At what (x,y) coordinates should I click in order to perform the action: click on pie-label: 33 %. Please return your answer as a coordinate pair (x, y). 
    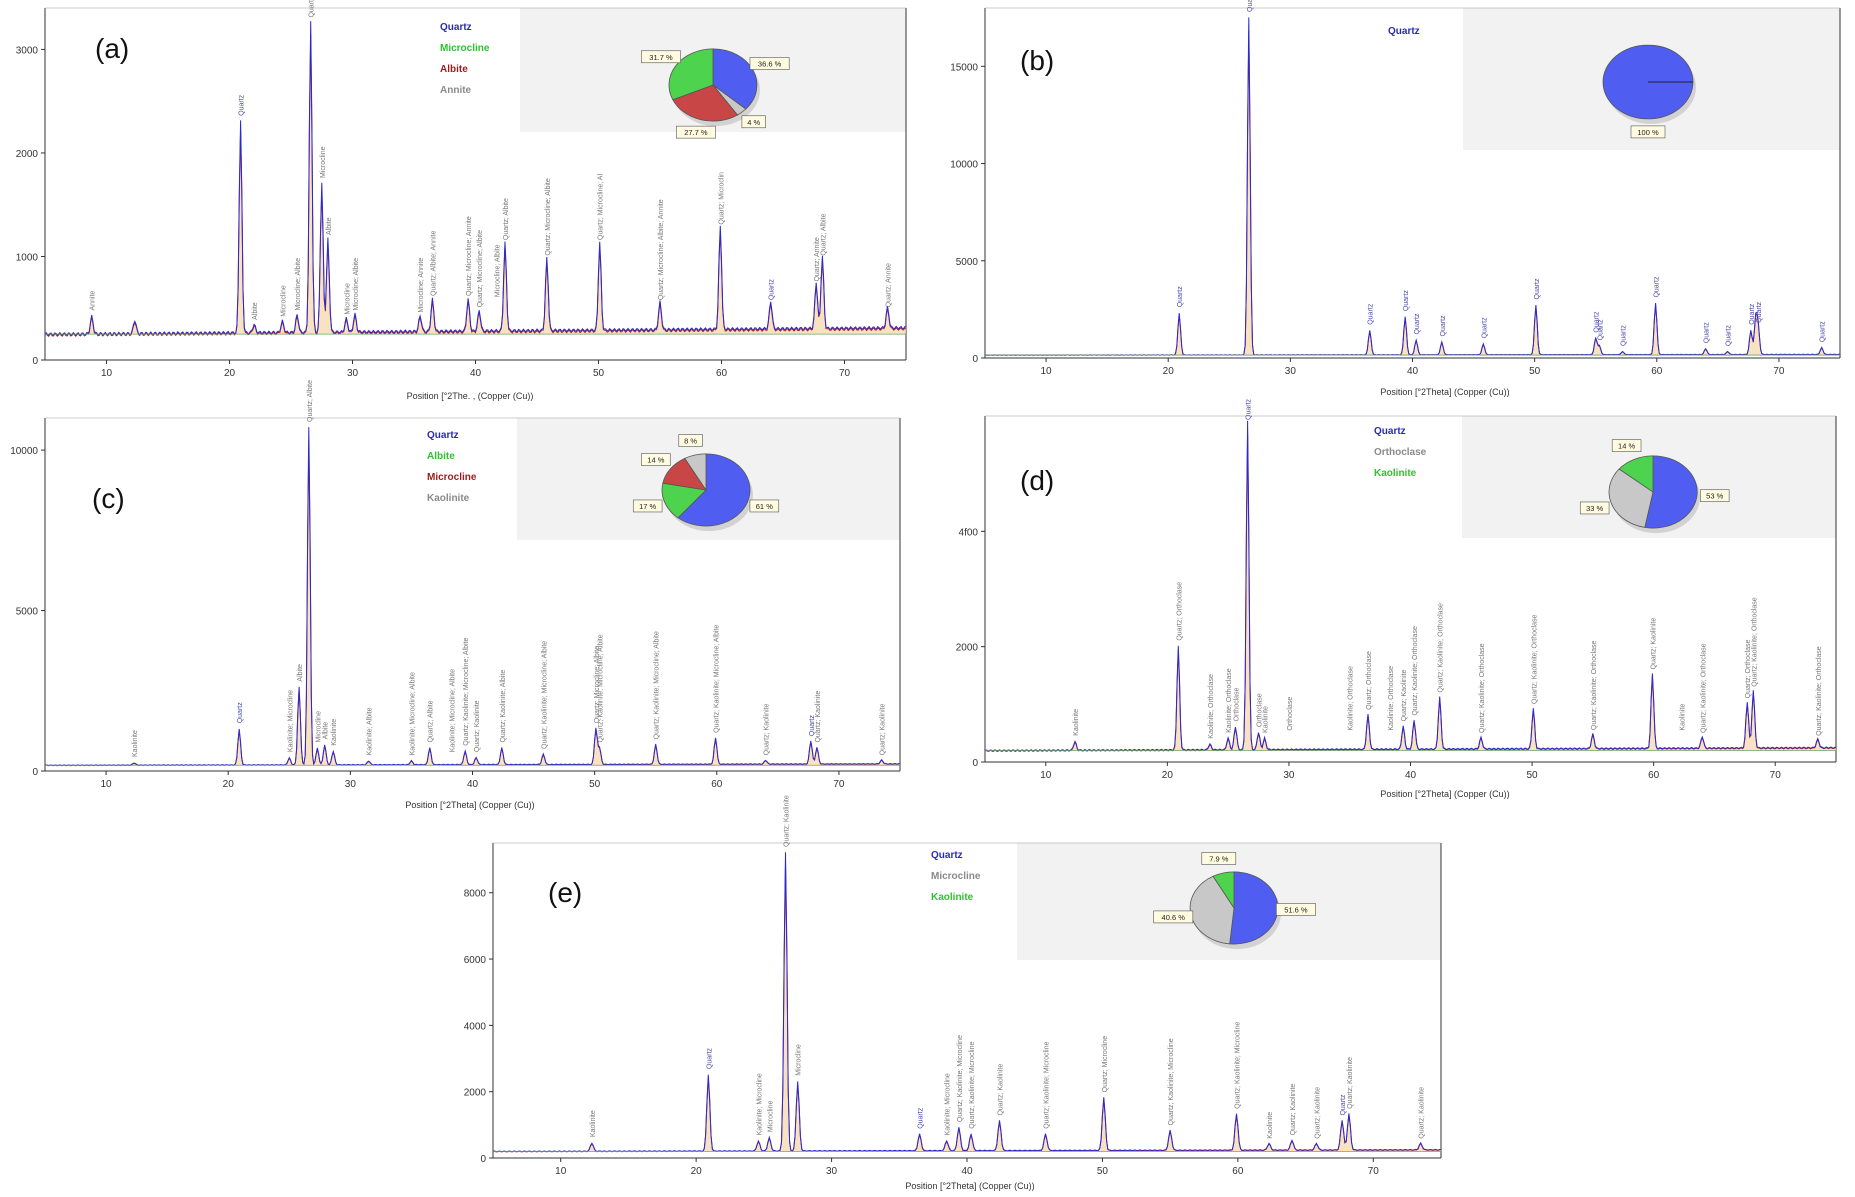
    Looking at the image, I should click on (1594, 508).